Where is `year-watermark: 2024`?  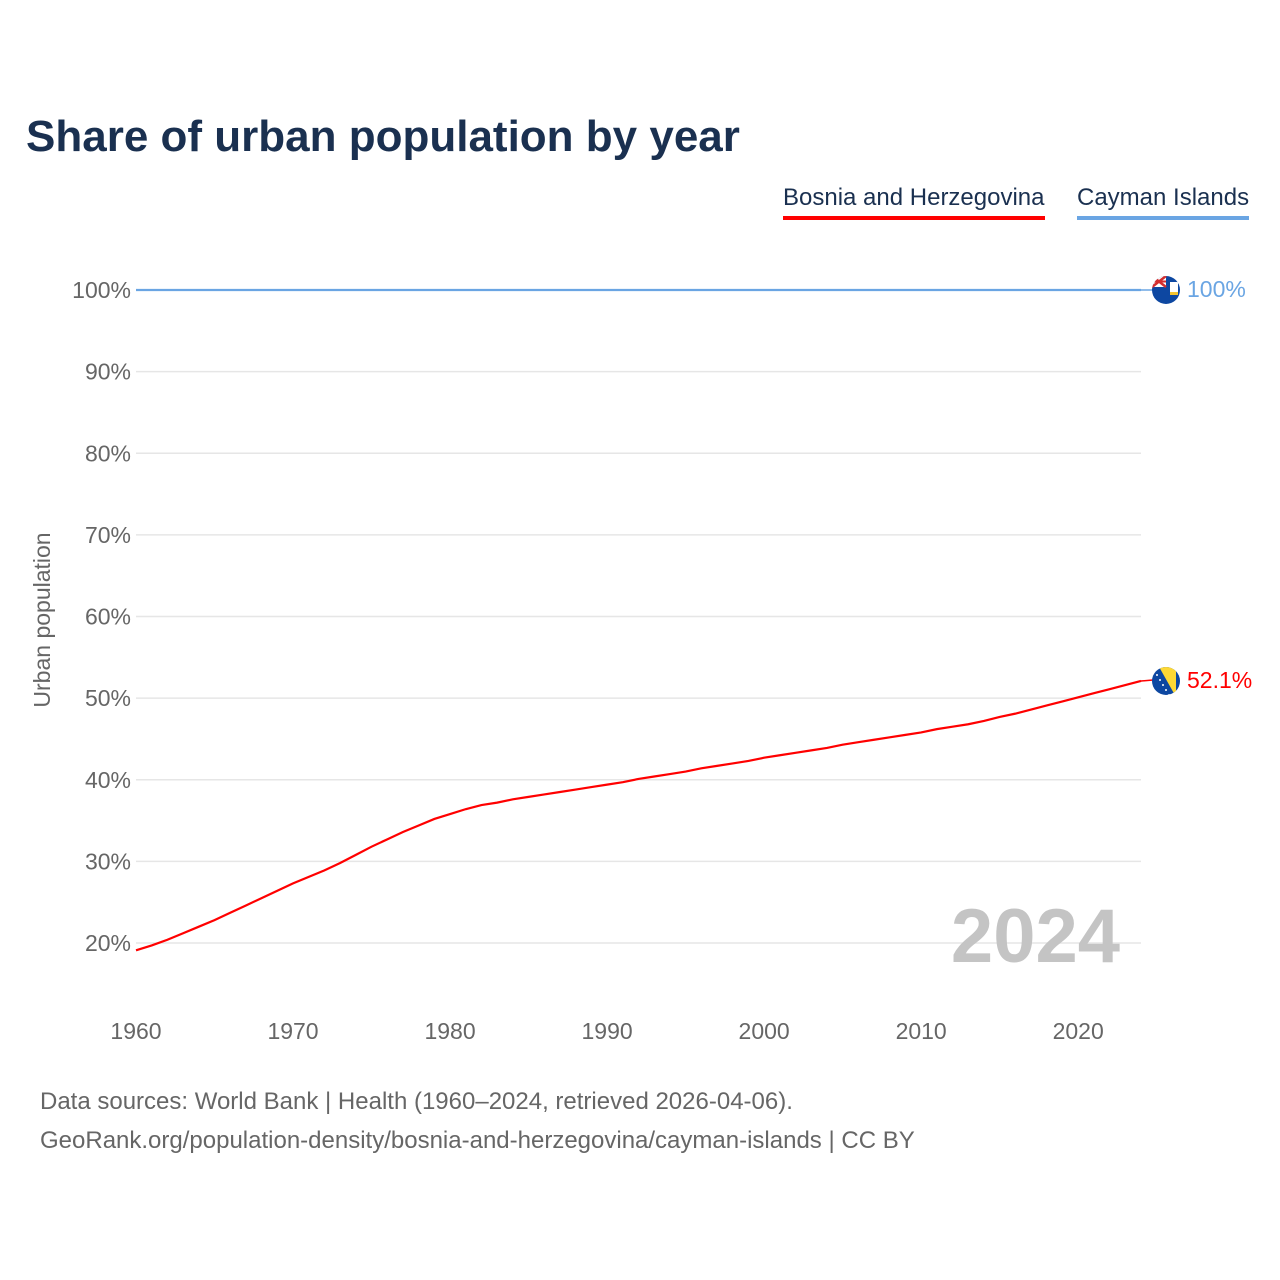
year-watermark: 2024 is located at coordinates (1035, 936).